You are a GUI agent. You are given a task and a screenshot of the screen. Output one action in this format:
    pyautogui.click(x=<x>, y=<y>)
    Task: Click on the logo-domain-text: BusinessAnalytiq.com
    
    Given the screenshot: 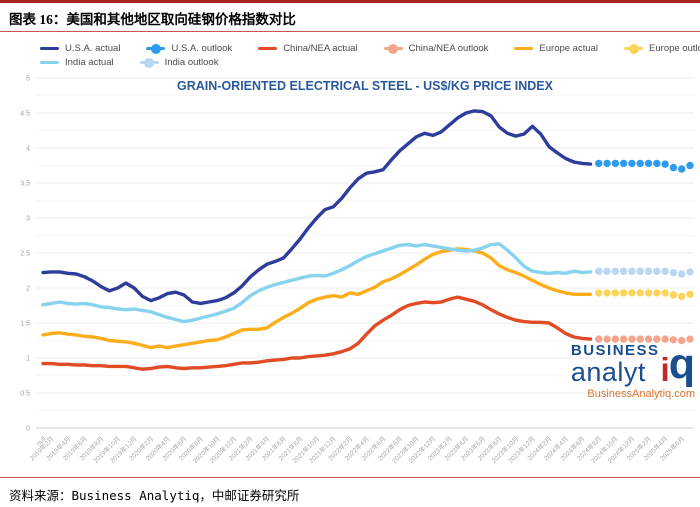 What is the action you would take?
    pyautogui.click(x=641, y=394)
    